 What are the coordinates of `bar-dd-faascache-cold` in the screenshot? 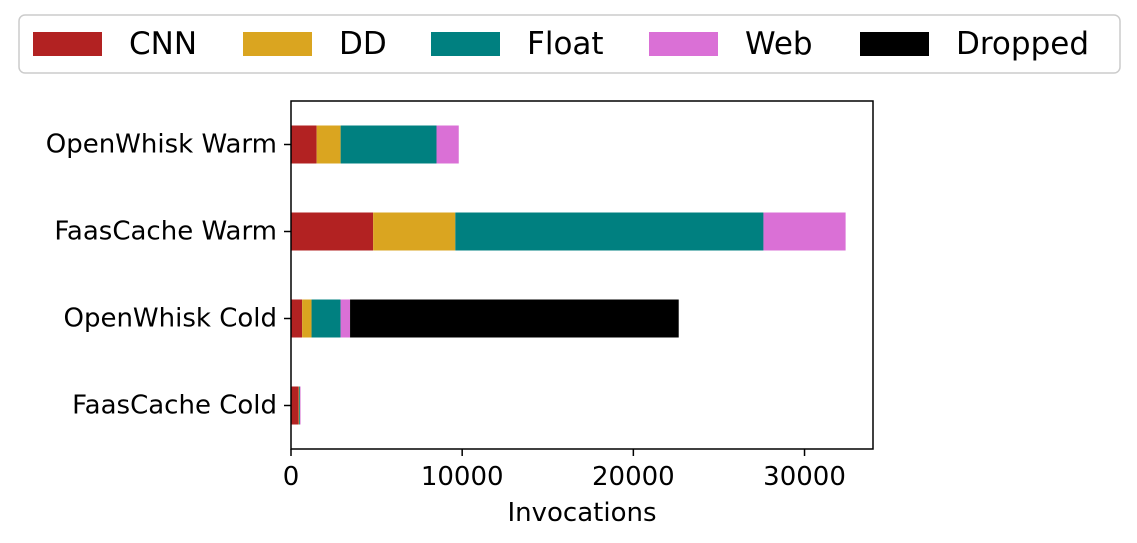 It's located at (299, 405).